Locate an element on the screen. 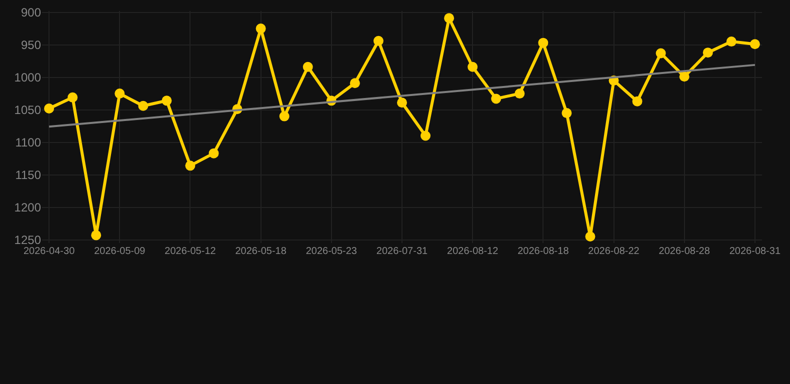 The width and height of the screenshot is (790, 384). x-tick-label: 2026-05-09 is located at coordinates (120, 251).